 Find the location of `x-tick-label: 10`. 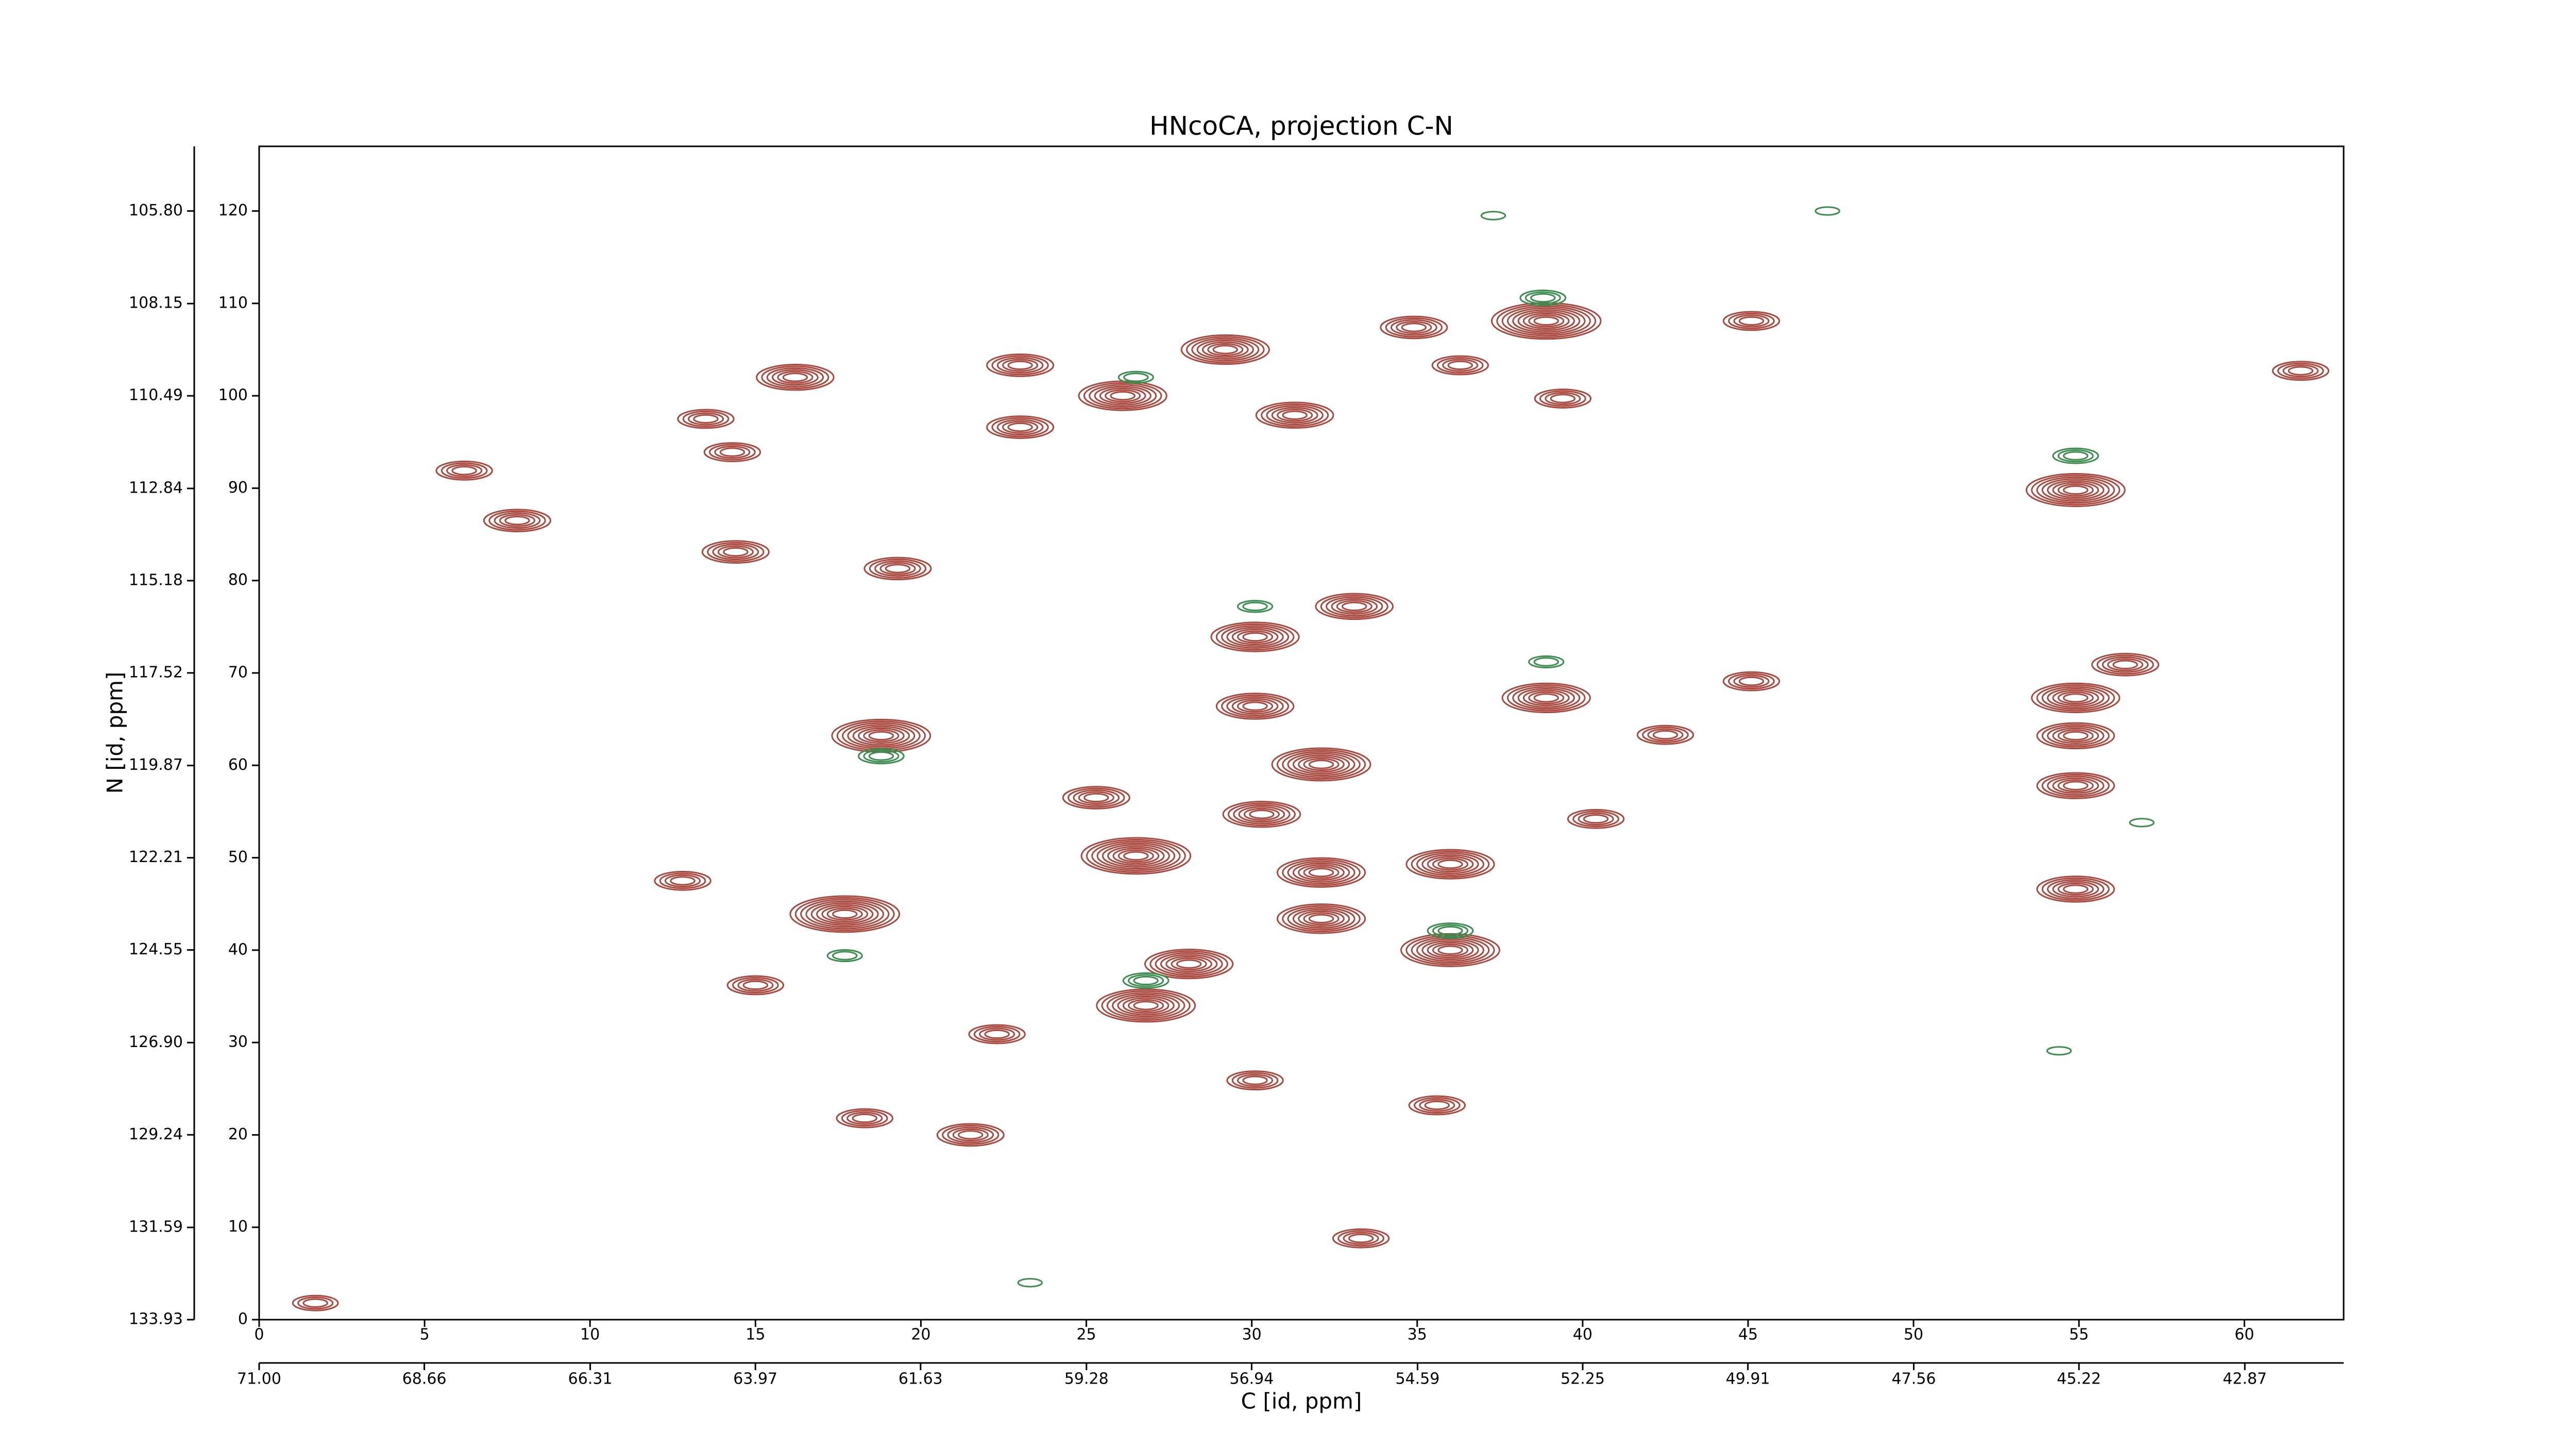

x-tick-label: 10 is located at coordinates (590, 1335).